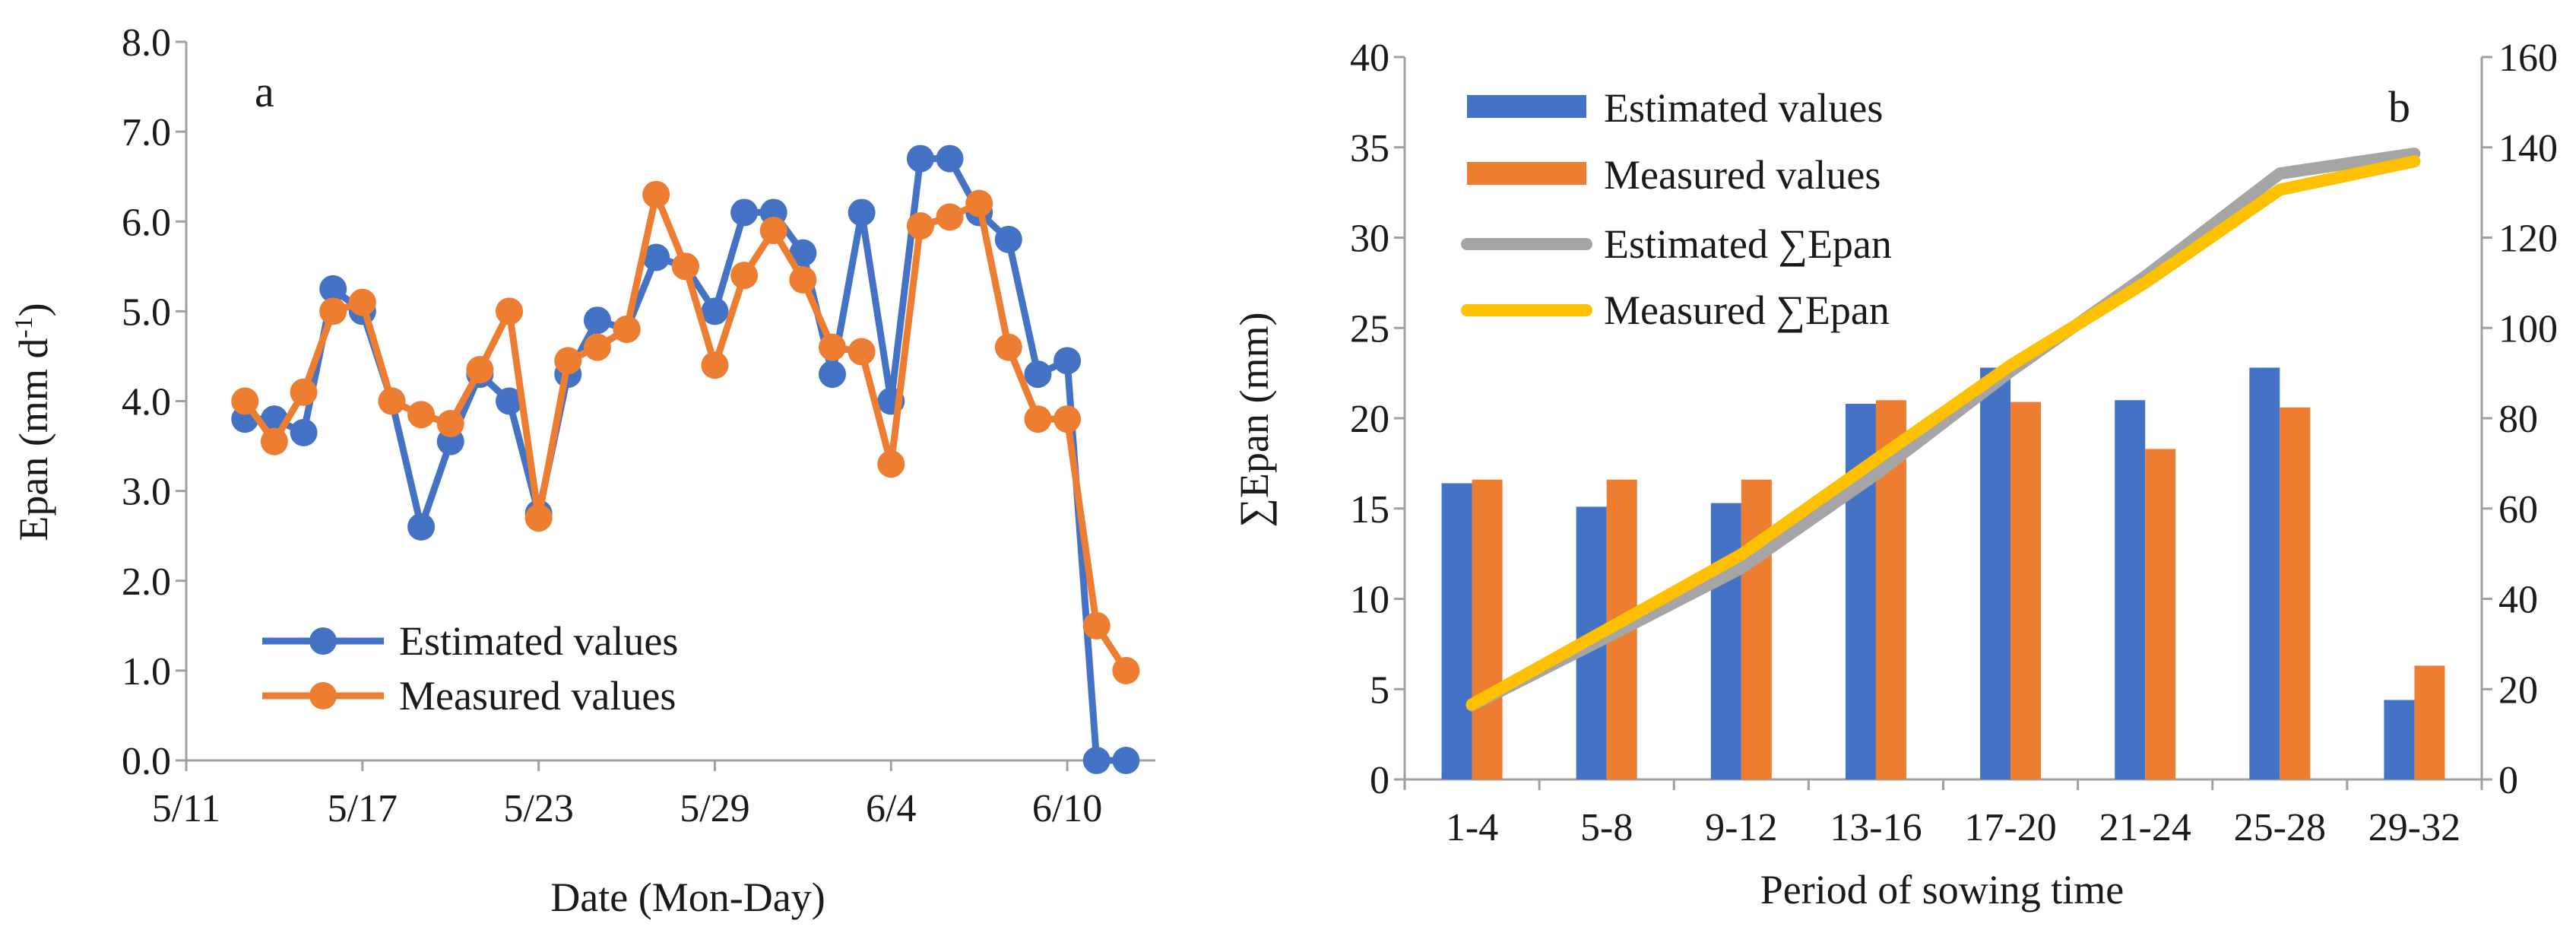 The width and height of the screenshot is (2576, 930). What do you see at coordinates (323, 641) in the screenshot?
I see `chart-a-legend-marker-estimated` at bounding box center [323, 641].